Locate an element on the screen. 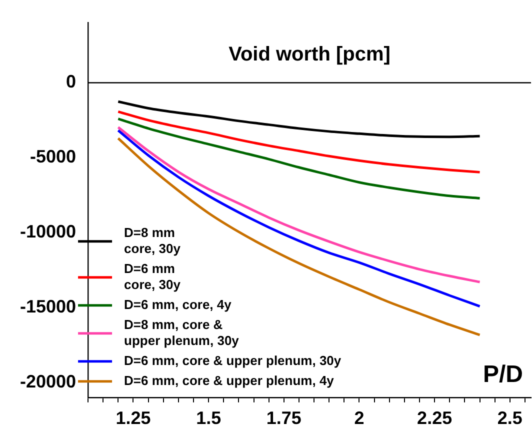 The image size is (532, 440). x-tick-label: 1.25 is located at coordinates (133, 418).